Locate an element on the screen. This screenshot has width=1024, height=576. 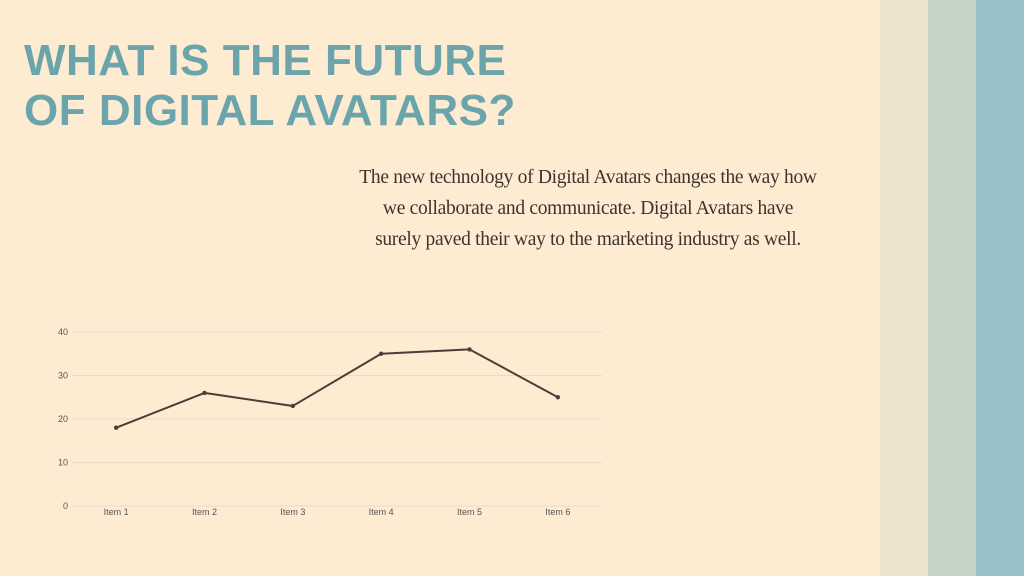
x-tick-label: Item 6 is located at coordinates (557, 512).